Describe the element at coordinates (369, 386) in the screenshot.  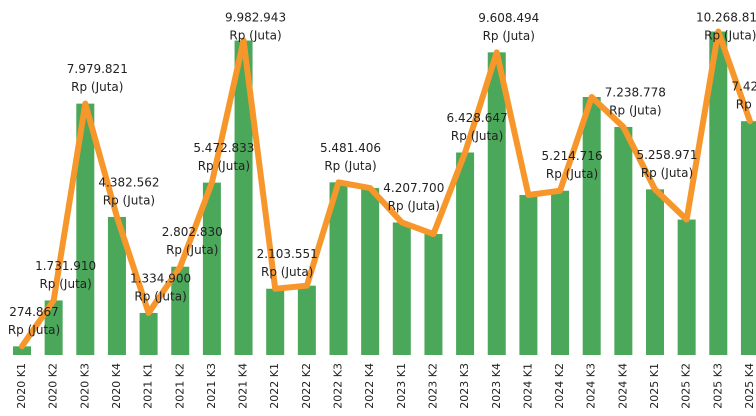
I see `x-tick-label: 2022 K4` at that location.